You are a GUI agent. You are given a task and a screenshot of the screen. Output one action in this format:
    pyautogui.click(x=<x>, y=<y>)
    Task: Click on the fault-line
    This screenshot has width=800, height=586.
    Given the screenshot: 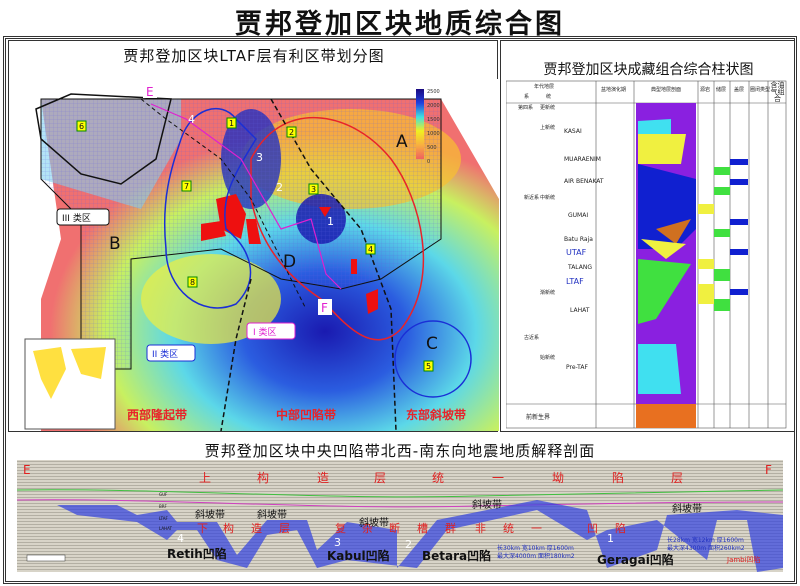 What is the action you would take?
    pyautogui.click(x=223, y=204)
    